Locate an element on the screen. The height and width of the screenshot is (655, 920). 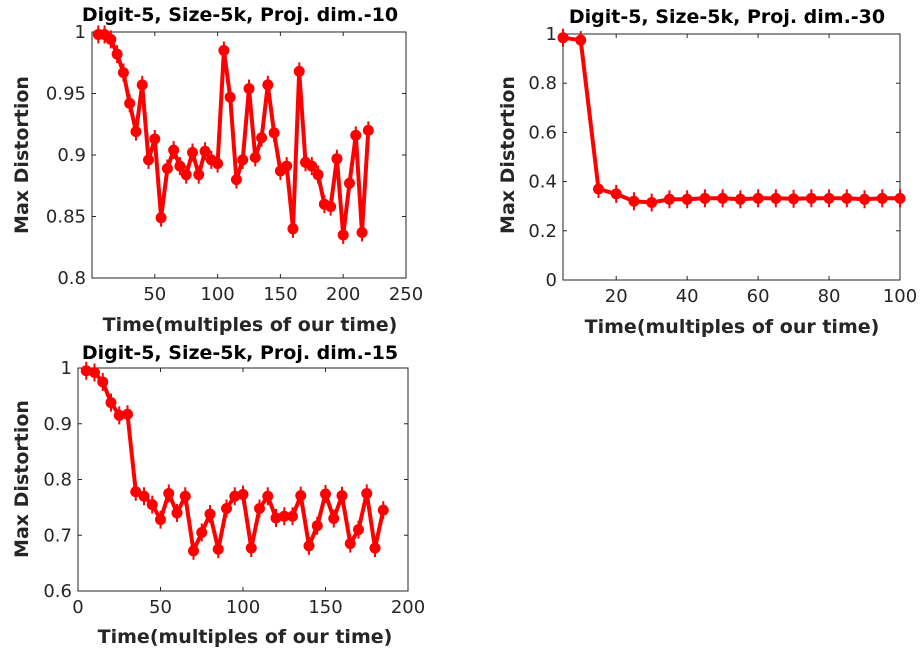
chart-3-x-axis-label: Time(multiples of our time) is located at coordinates (245, 637).